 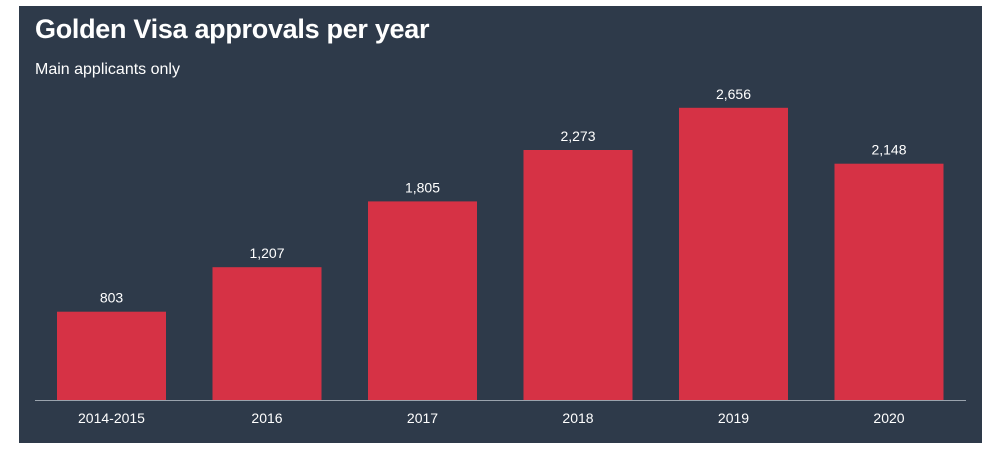 I want to click on bar-2016, so click(x=267, y=333).